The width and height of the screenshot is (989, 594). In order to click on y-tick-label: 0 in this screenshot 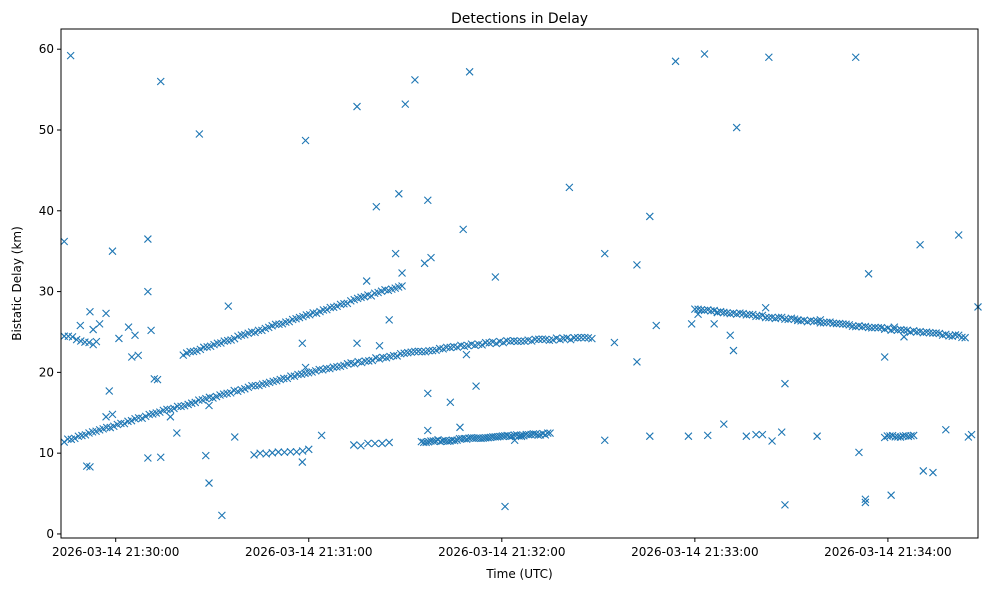, I will do `click(50, 534)`.